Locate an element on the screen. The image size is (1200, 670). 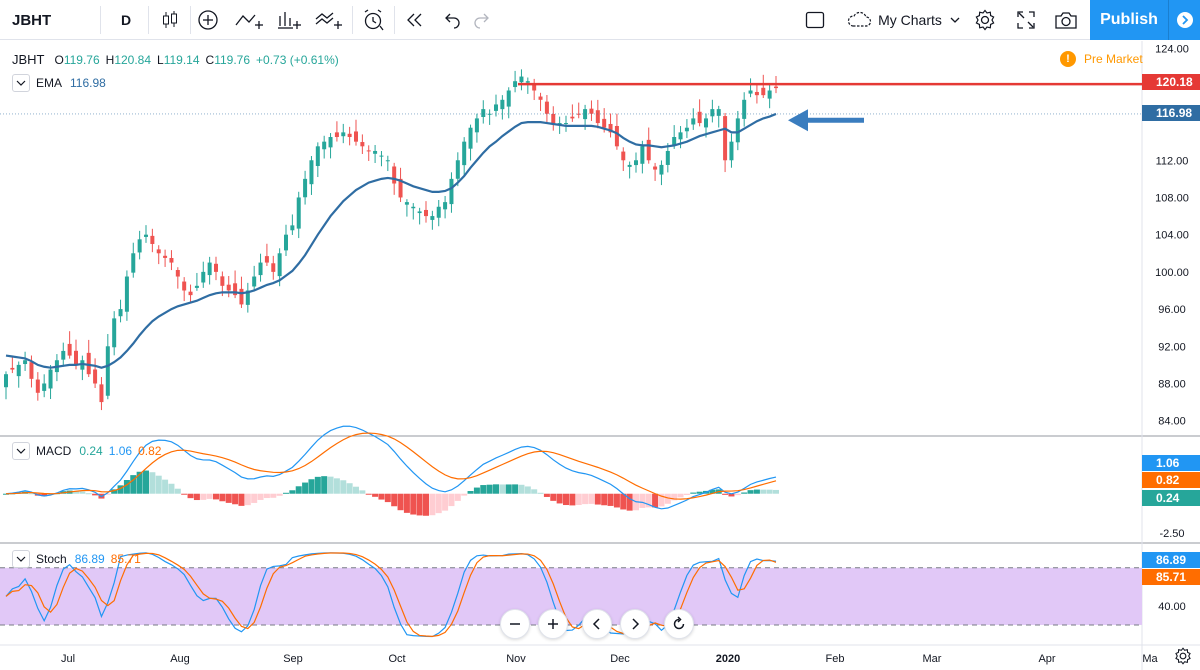
my-charts-button: My Charts is located at coordinates (903, 20).